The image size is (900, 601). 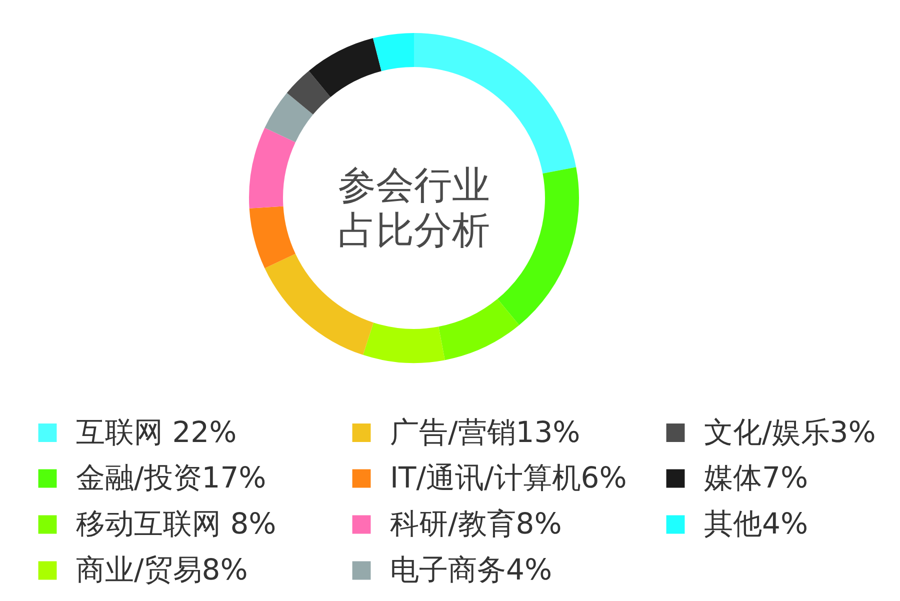 What do you see at coordinates (176, 523) in the screenshot?
I see `legend-label: 移动互联网 8%` at bounding box center [176, 523].